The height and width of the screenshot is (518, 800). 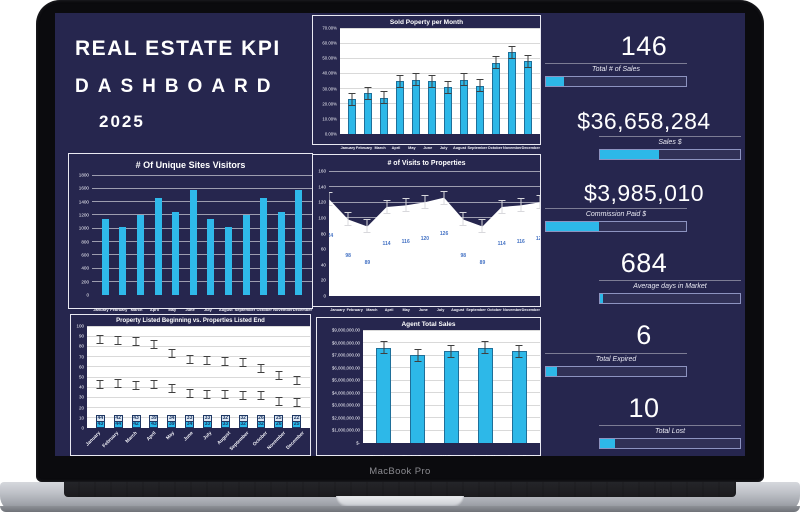 I want to click on bar-segment-end: 22, so click(x=297, y=418).